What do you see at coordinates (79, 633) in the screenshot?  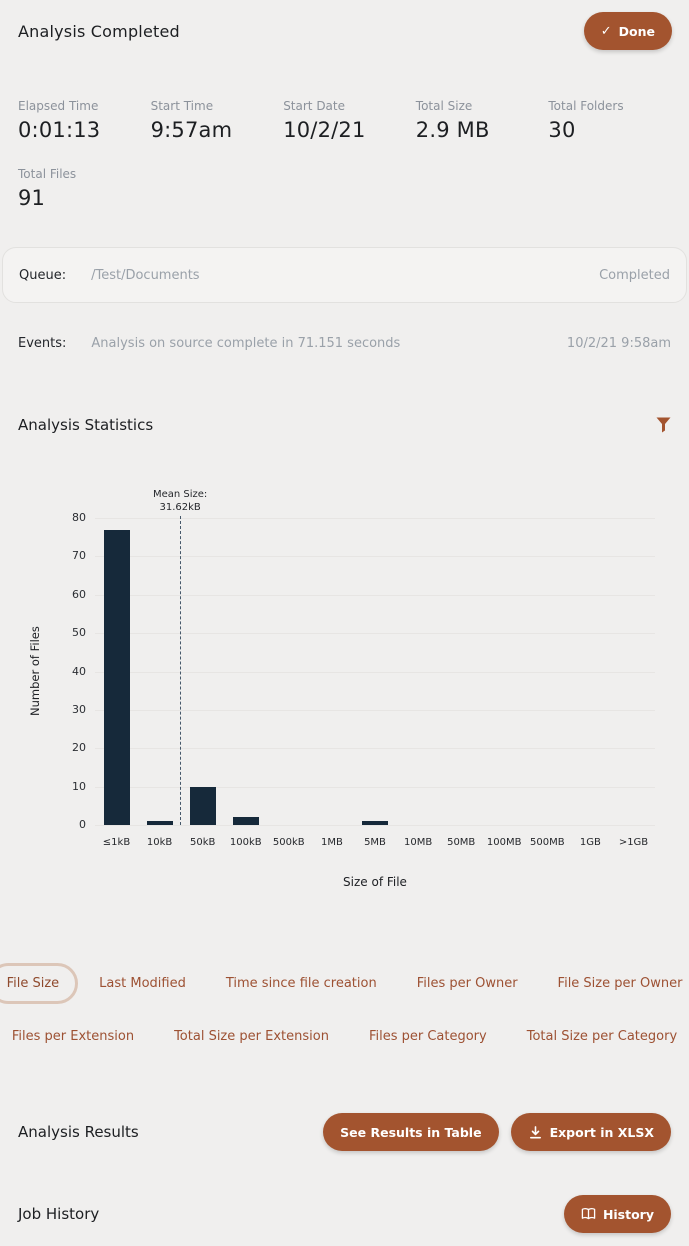 I see `chart-y-tick-label: 50` at bounding box center [79, 633].